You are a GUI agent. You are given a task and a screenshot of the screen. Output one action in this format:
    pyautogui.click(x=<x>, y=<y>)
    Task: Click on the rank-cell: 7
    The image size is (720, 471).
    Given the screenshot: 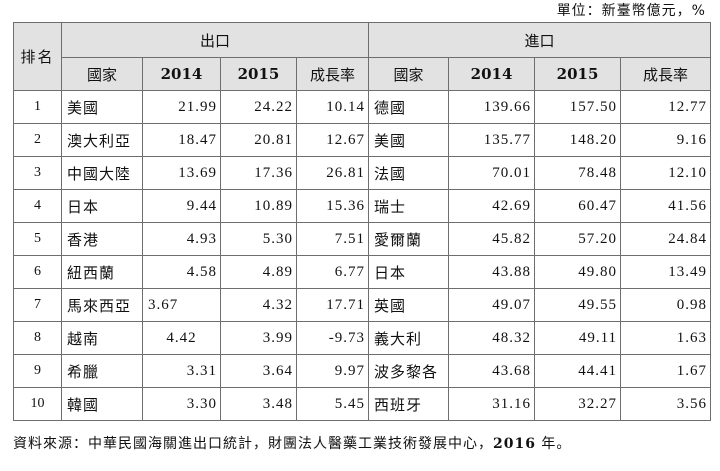 What is the action you would take?
    pyautogui.click(x=37, y=305)
    